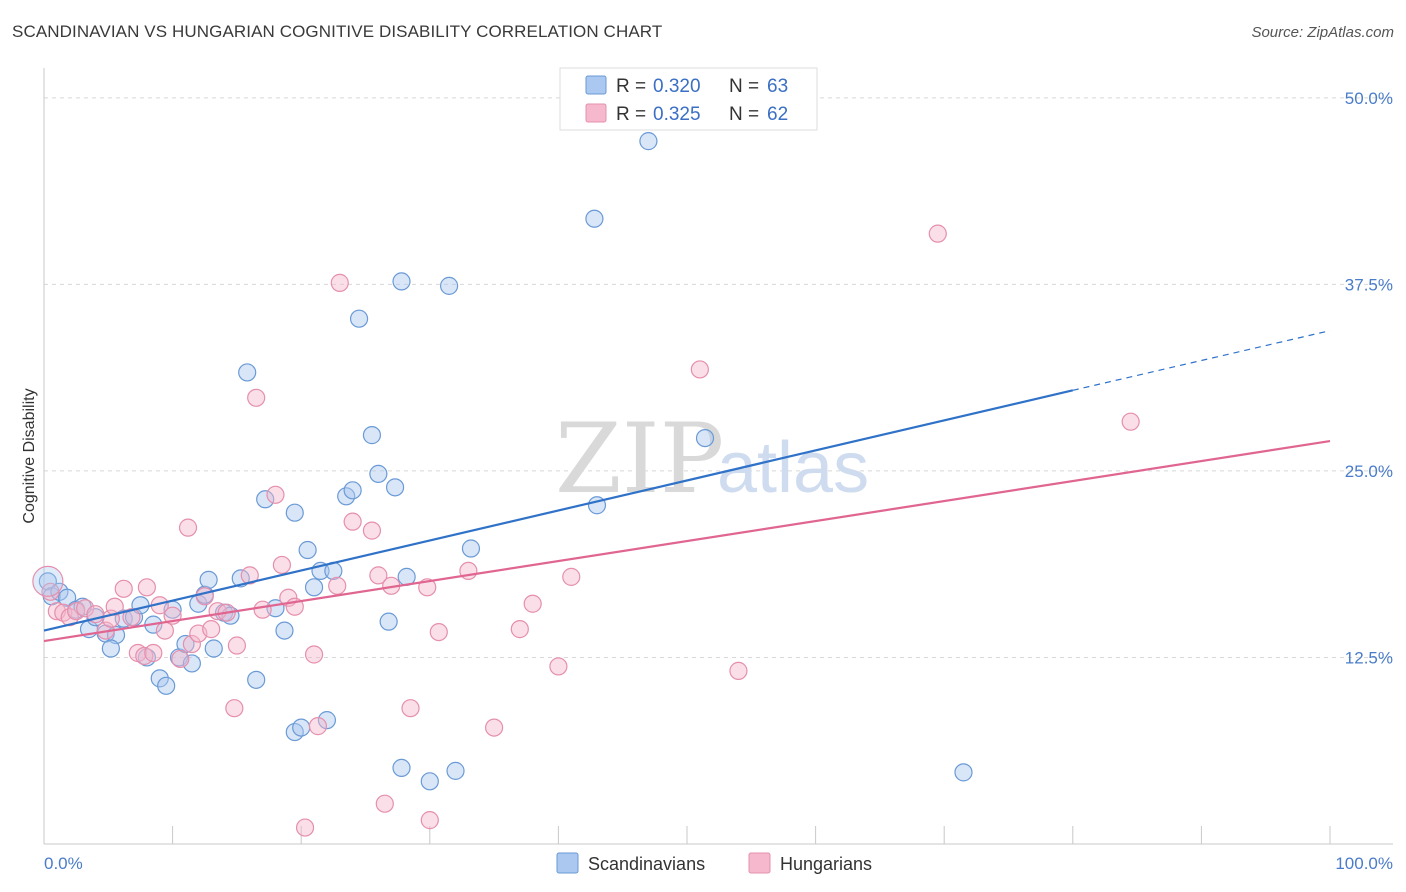 This screenshot has height=892, width=1406. What do you see at coordinates (596, 85) in the screenshot?
I see `legend-swatch-blue` at bounding box center [596, 85].